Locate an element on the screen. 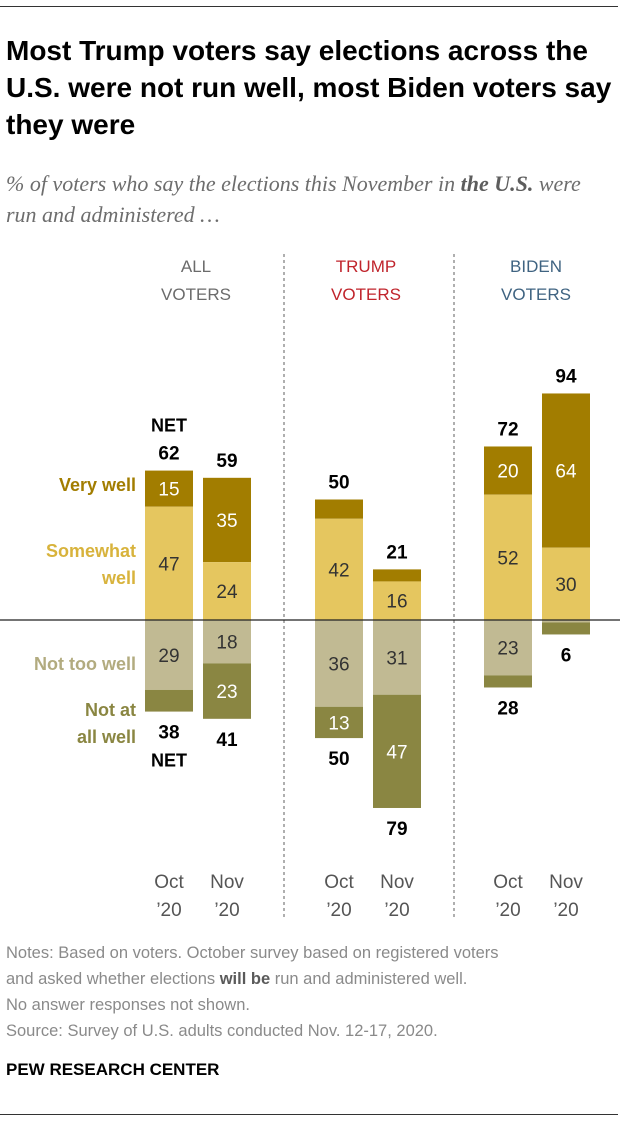 The image size is (624, 1122). bar-1-net-positive: 62 is located at coordinates (168, 454).